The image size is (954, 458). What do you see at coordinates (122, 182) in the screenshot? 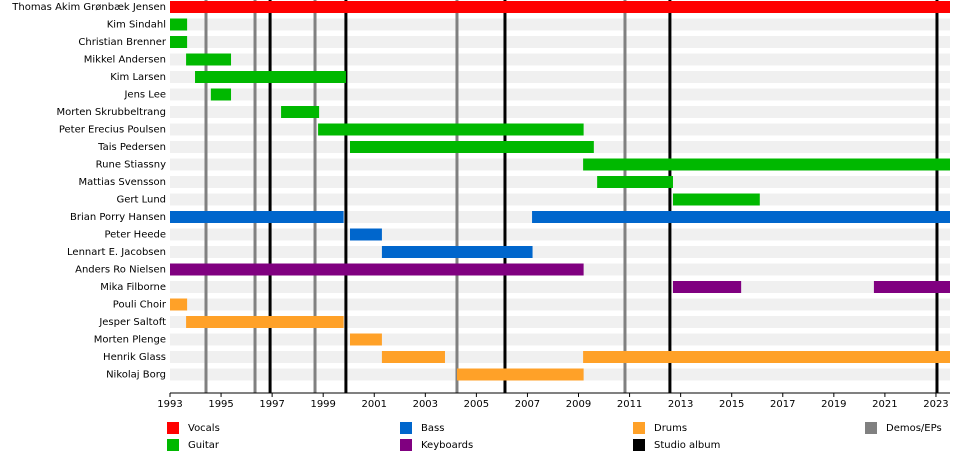
I see `member-name: Mattias Svensson` at bounding box center [122, 182].